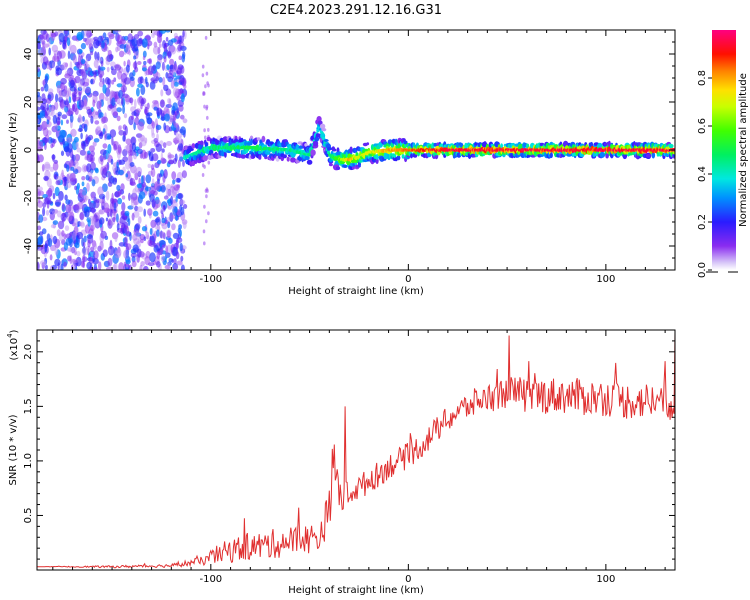 The height and width of the screenshot is (600, 750). I want to click on x-tick-label: 100, so click(605, 579).